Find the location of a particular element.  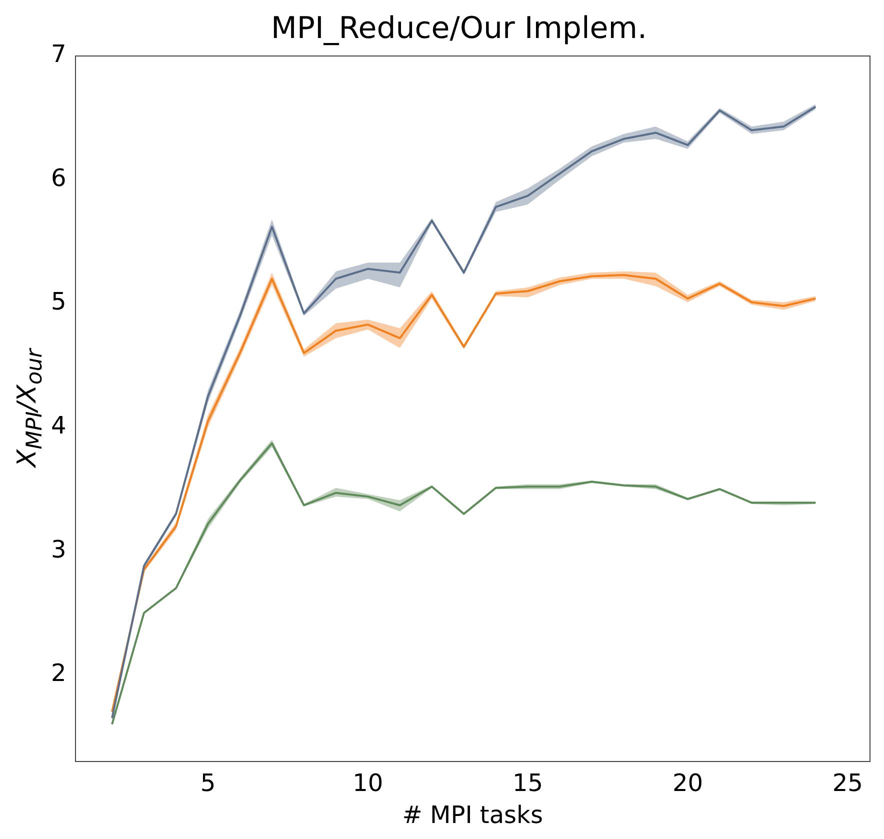

y-tick-label: 4 is located at coordinates (58, 426).